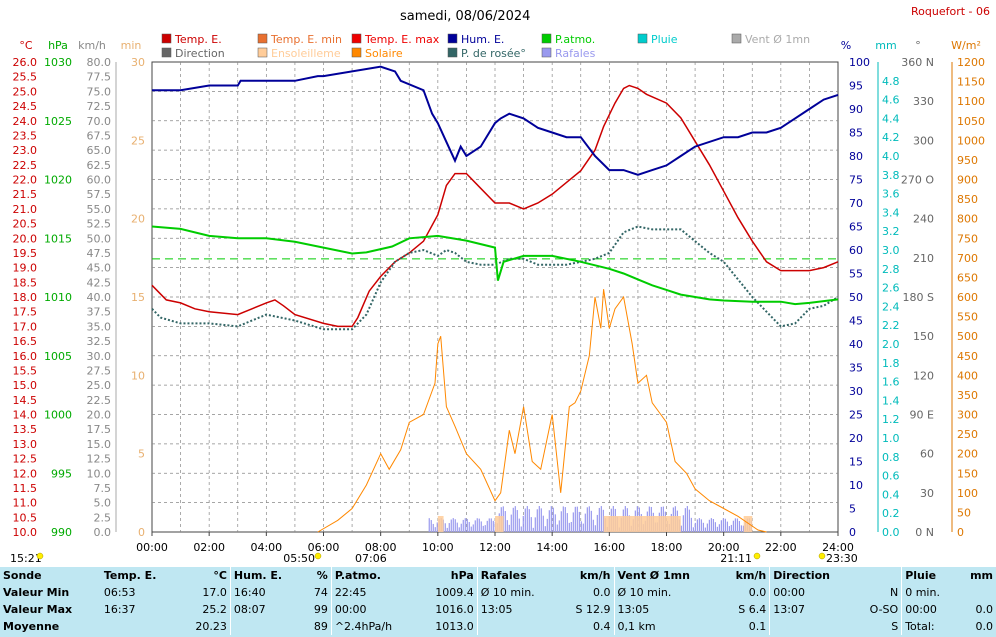  I want to click on axis-tick-humidity: 55, so click(856, 274).